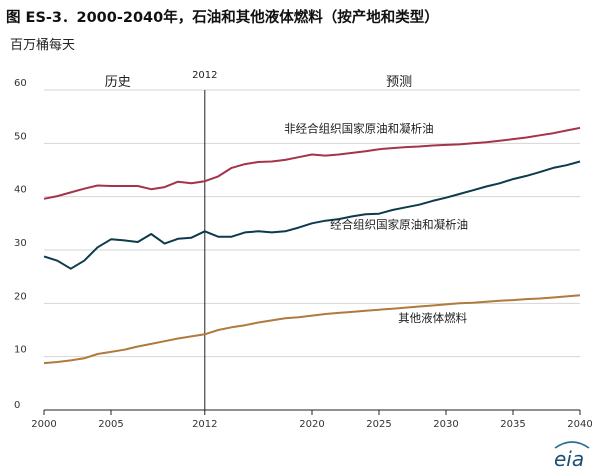  I want to click on x-tick-label-2020: 2020, so click(311, 424).